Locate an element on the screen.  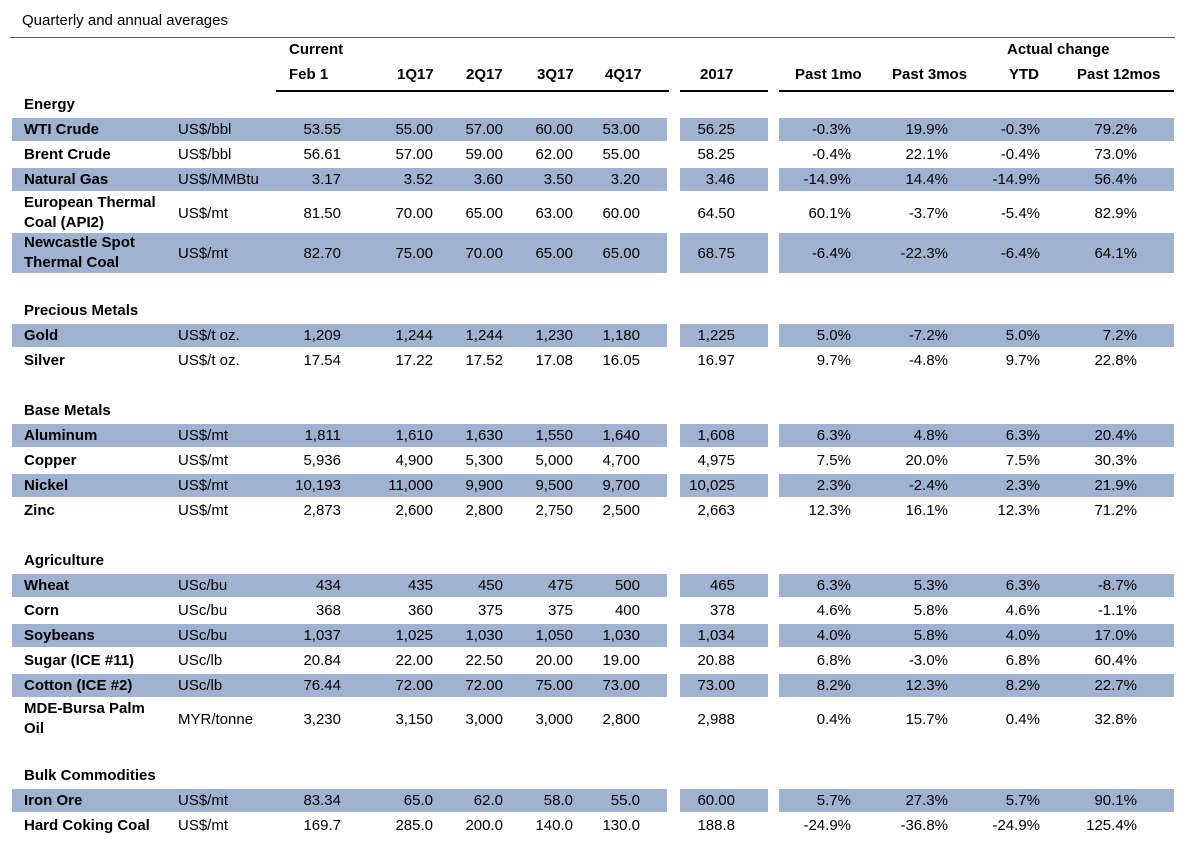
value-cell-m3: 14.4% is located at coordinates (926, 179).